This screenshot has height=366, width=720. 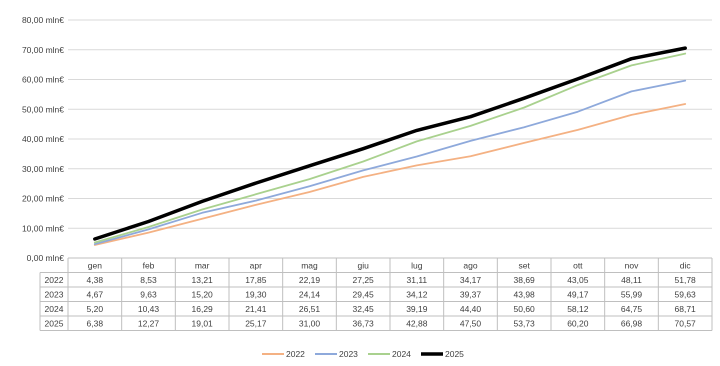 What do you see at coordinates (54, 295) in the screenshot?
I see `table-row-label: 2023` at bounding box center [54, 295].